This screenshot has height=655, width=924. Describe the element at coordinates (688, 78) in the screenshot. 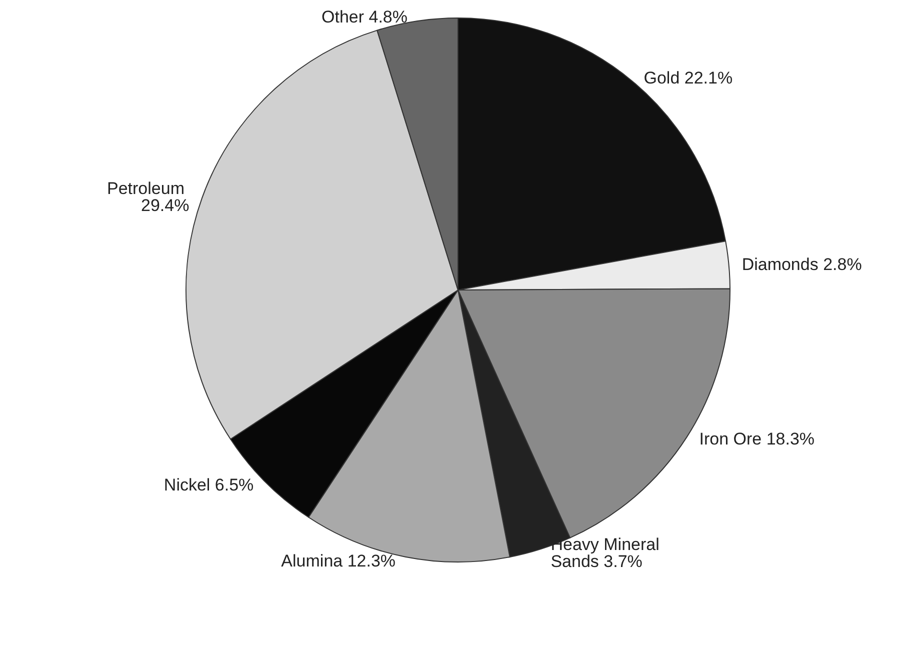

I see `slice-label: Gold 22.1%` at that location.